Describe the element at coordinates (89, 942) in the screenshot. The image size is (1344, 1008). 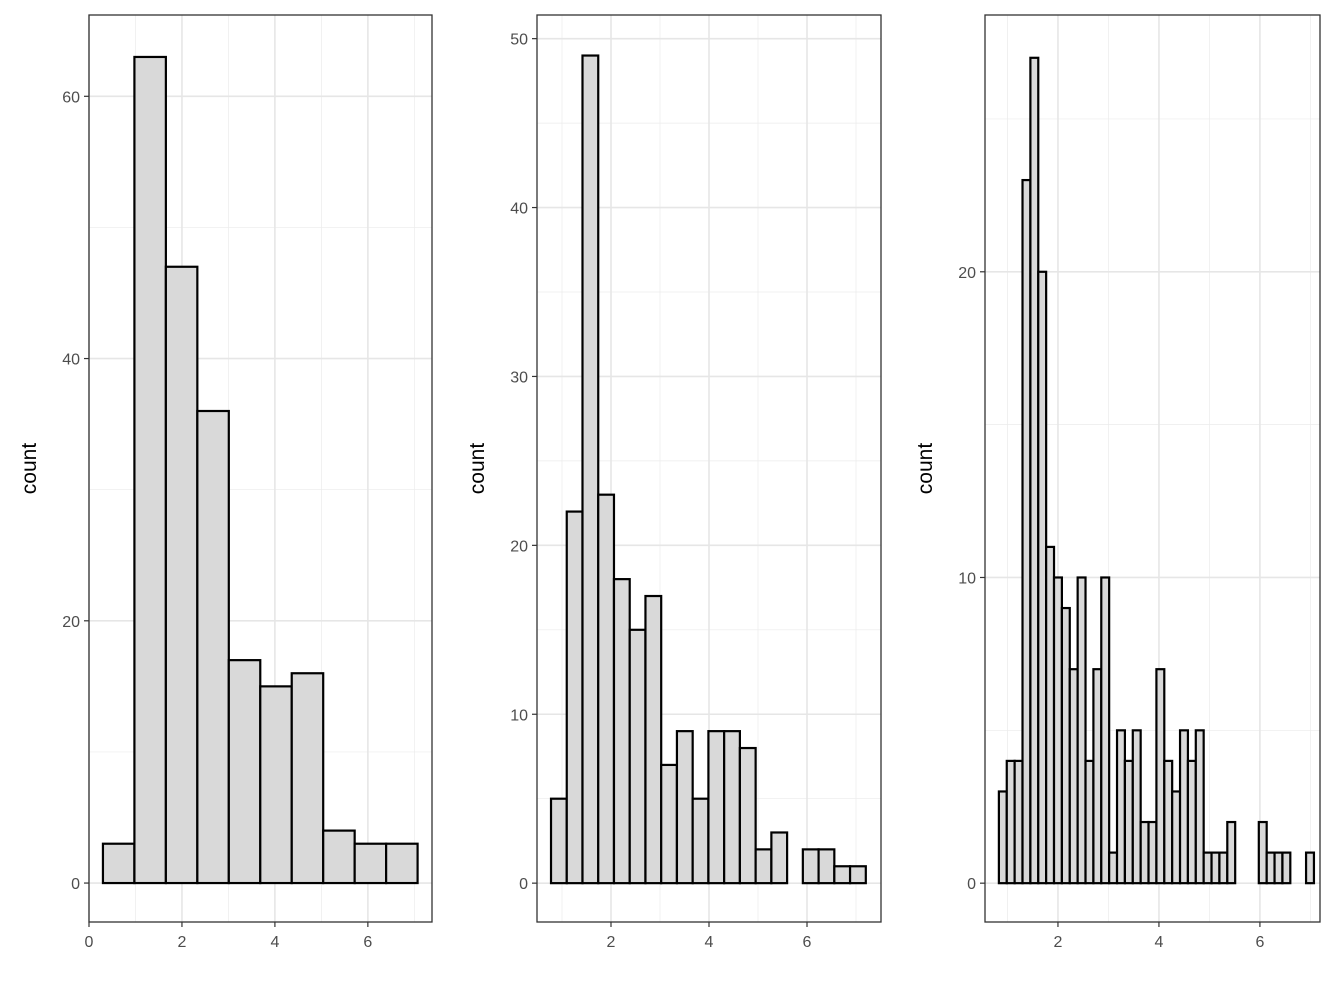
I see `x-tick-label: 0` at that location.